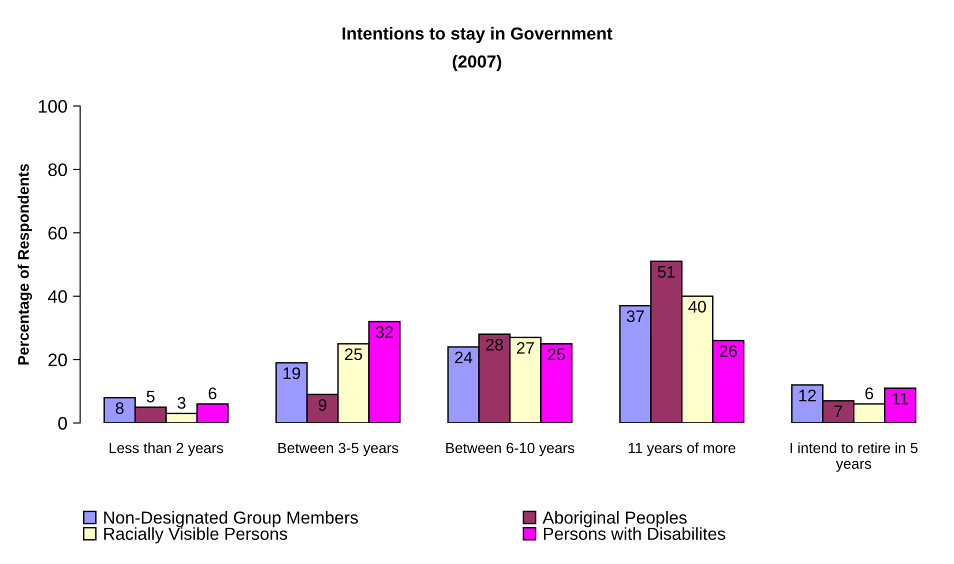 The width and height of the screenshot is (954, 564). What do you see at coordinates (52, 106) in the screenshot?
I see `y-tick-label: 100` at bounding box center [52, 106].